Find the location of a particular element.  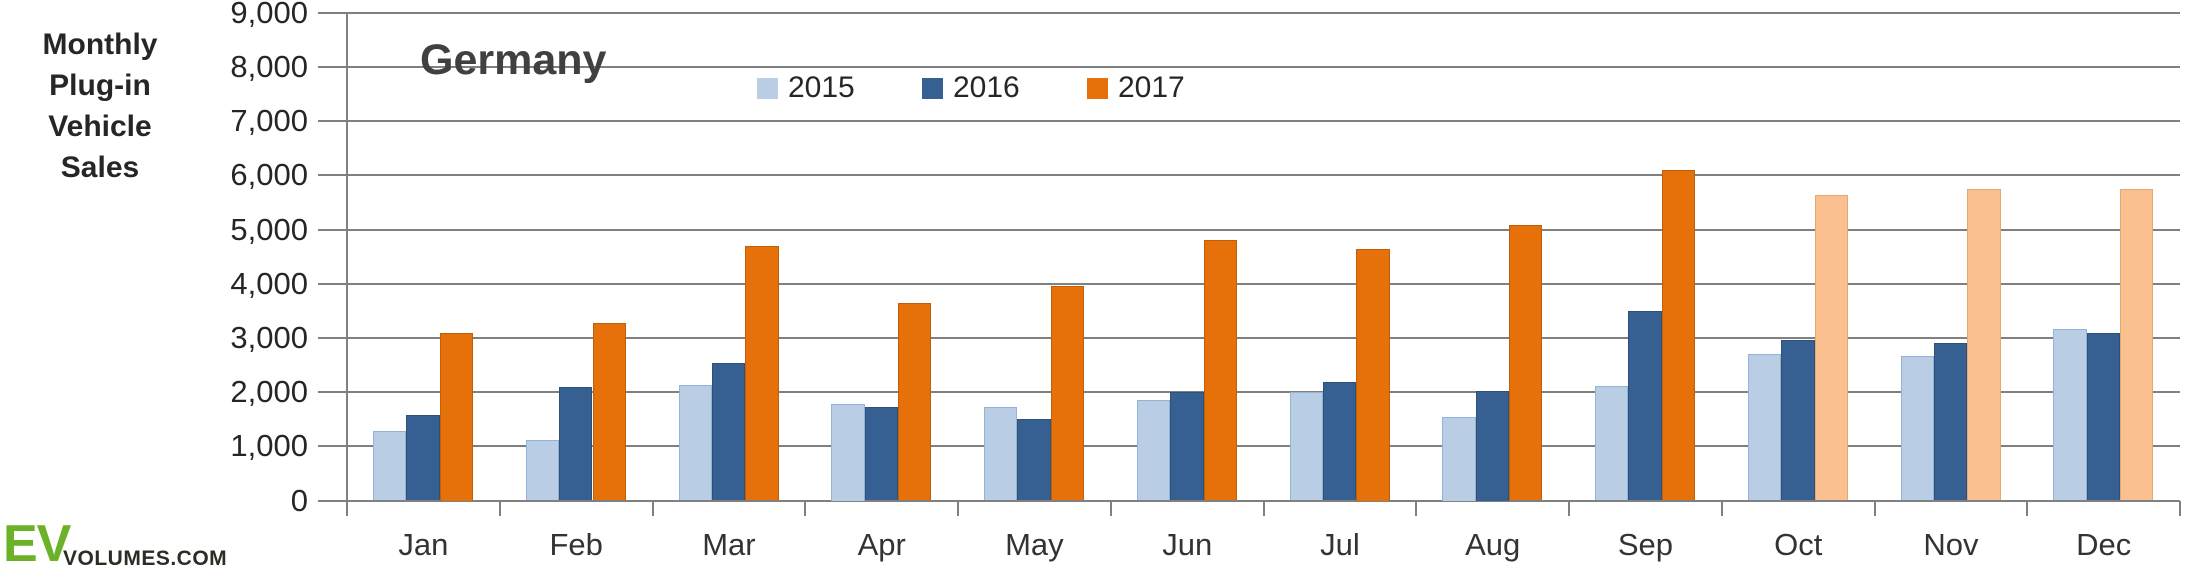

gridline-2000 is located at coordinates (1249, 392).